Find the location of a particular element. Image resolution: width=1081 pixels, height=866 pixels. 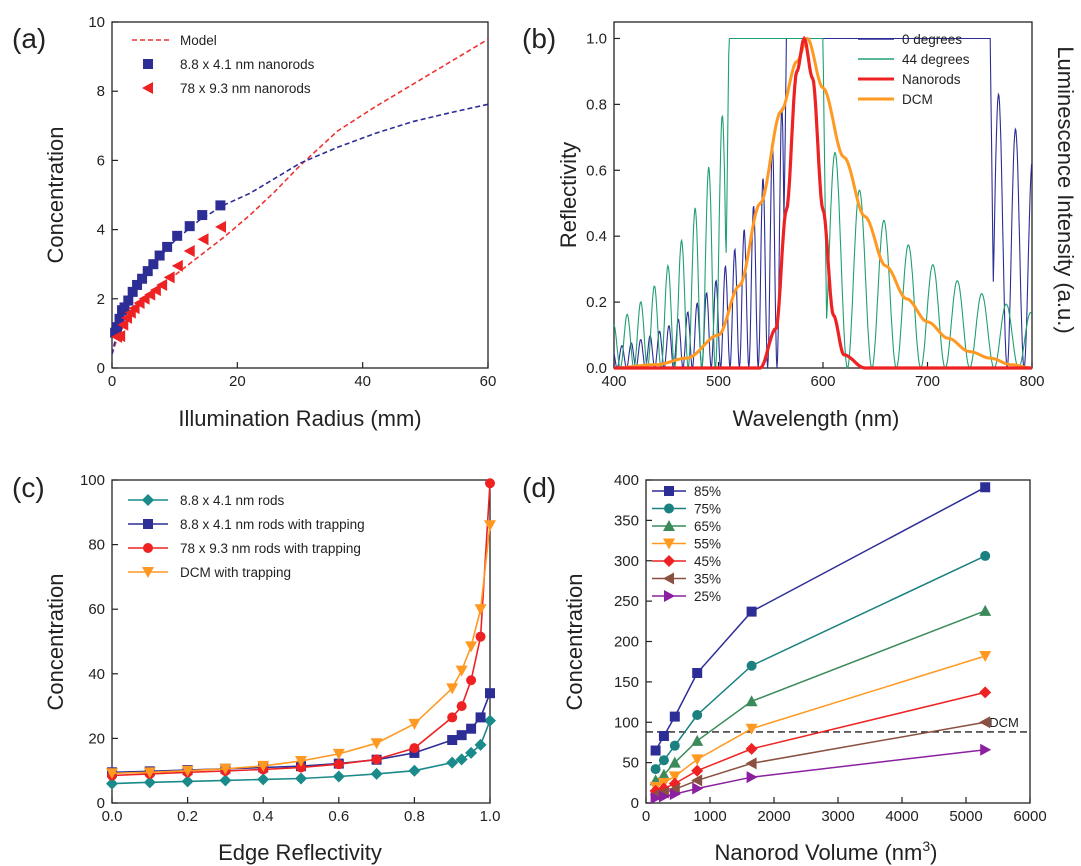

panel-b-ytick-label: 0.2 is located at coordinates (596, 302).